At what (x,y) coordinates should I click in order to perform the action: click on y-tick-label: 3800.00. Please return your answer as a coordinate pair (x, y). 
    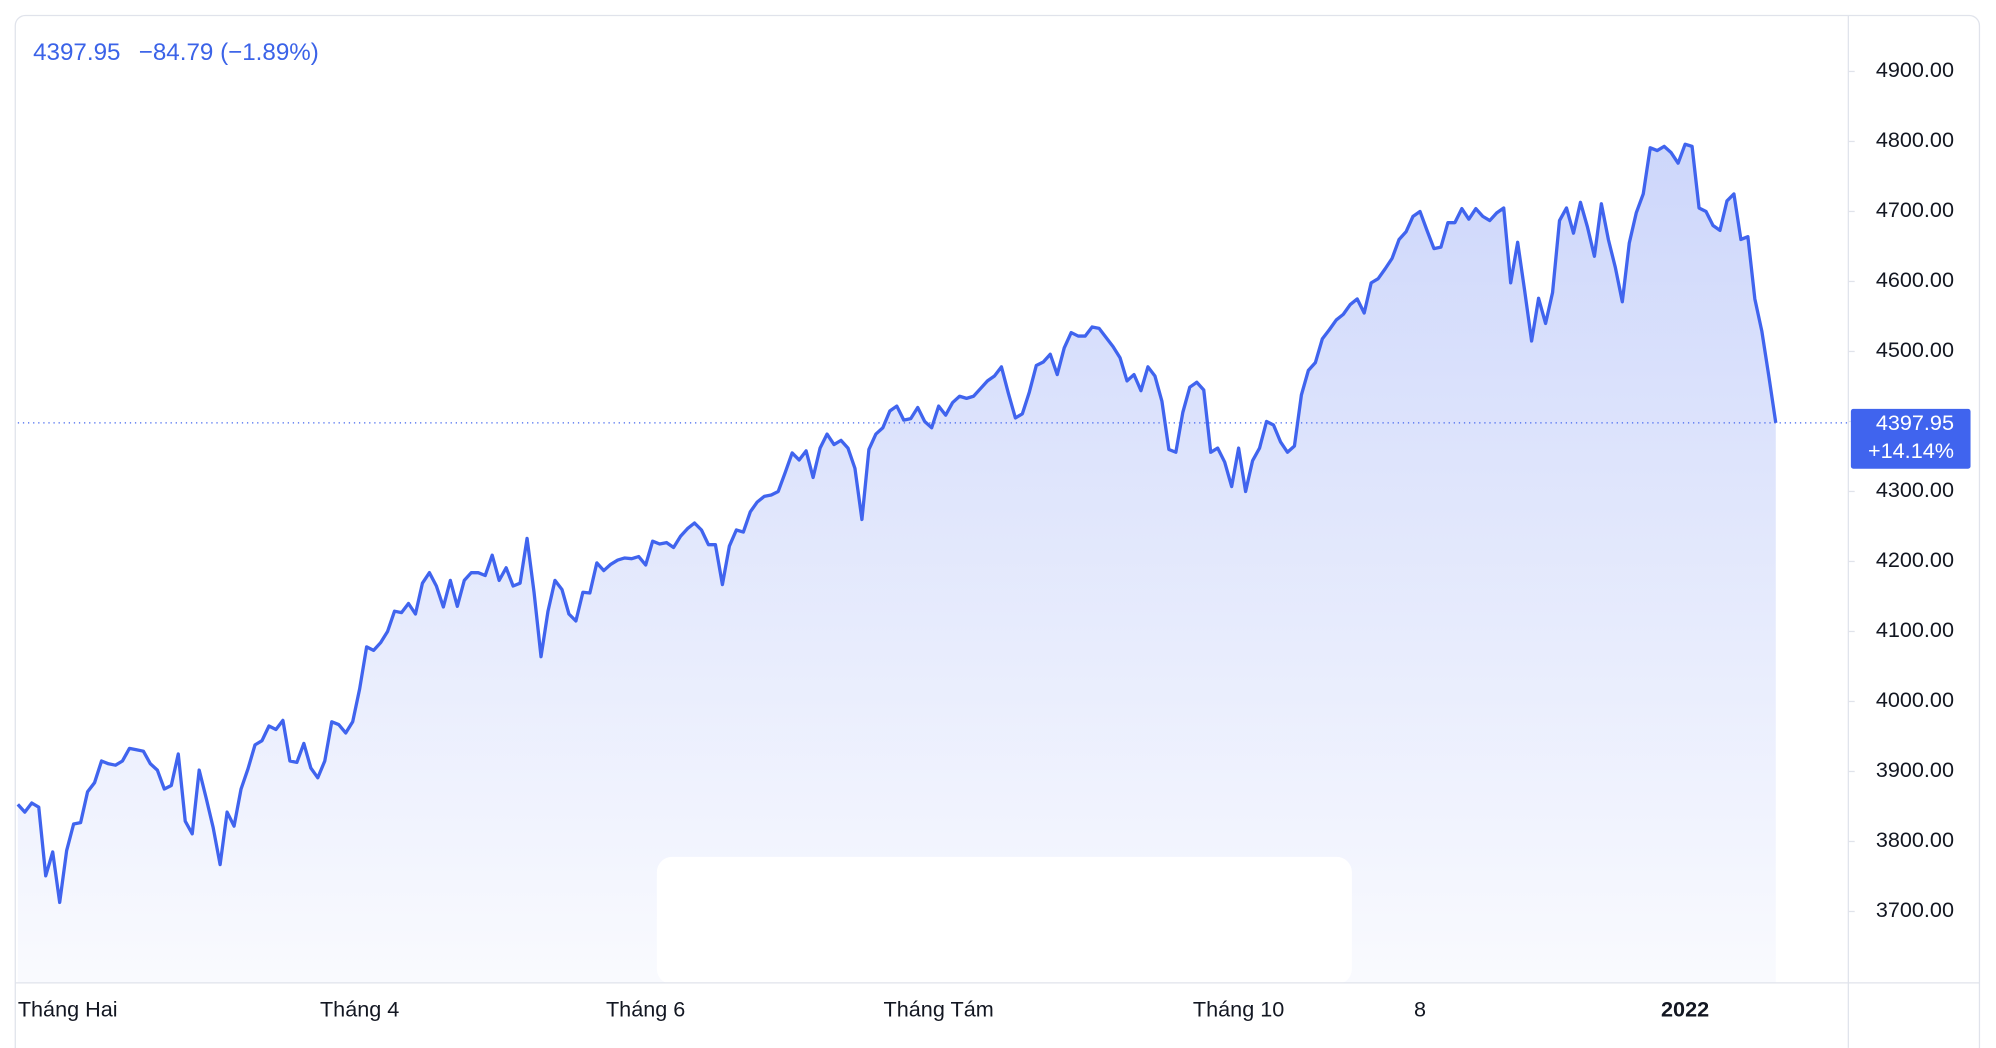
    Looking at the image, I should click on (1915, 839).